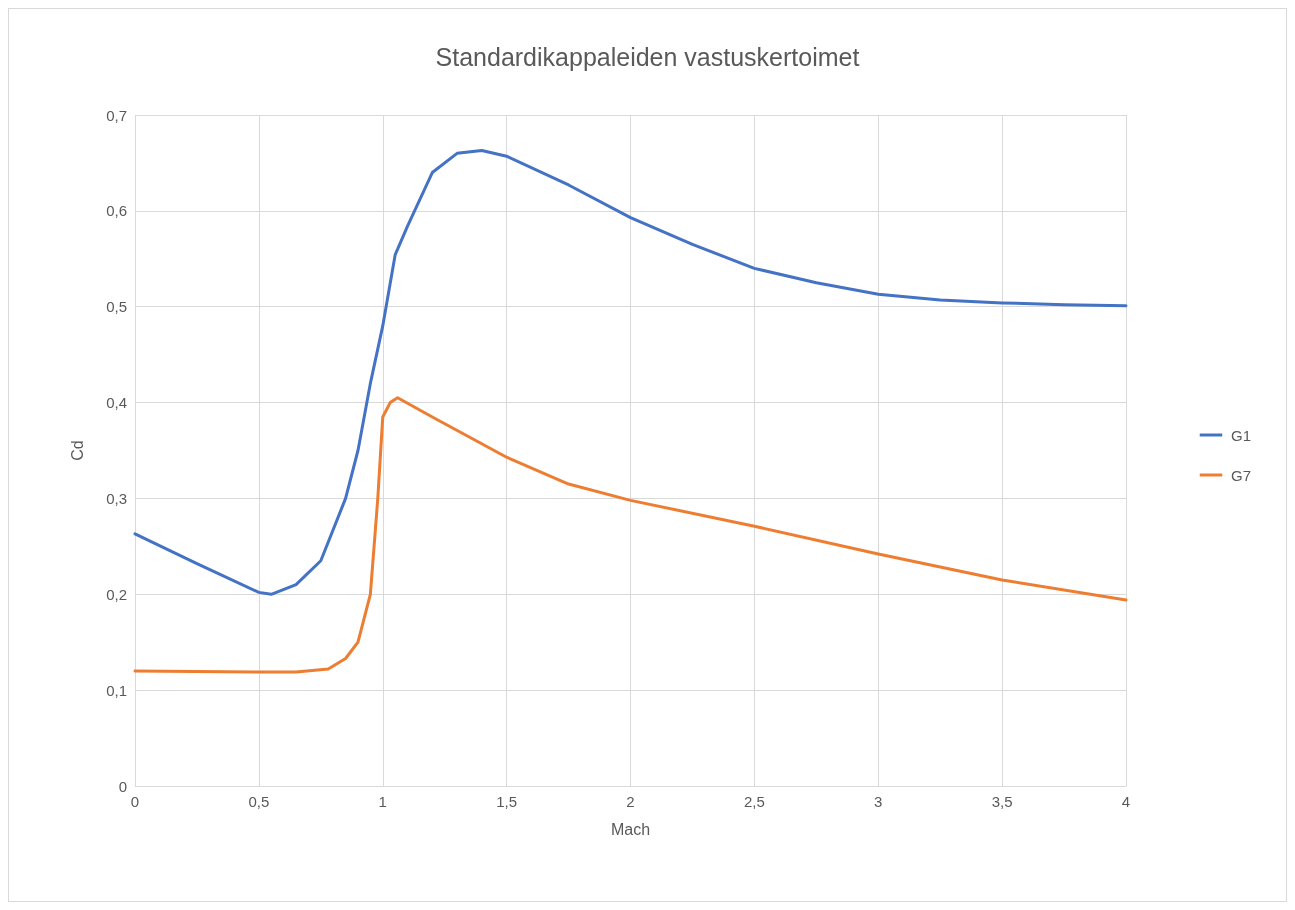  I want to click on x-tick-label: 0,5, so click(259, 801).